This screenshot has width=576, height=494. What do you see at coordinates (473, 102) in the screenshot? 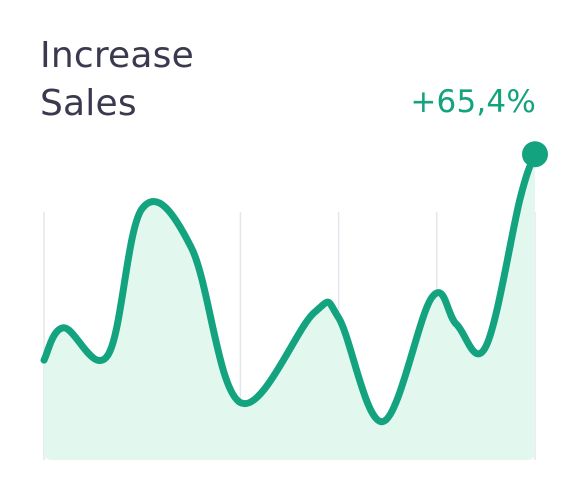
I see `change-percentage: +65,4%` at bounding box center [473, 102].